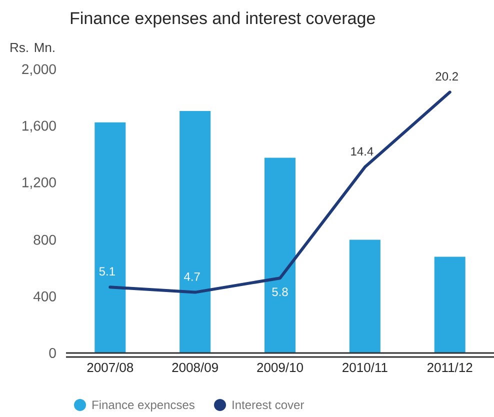  What do you see at coordinates (45, 239) in the screenshot?
I see `y-tick-label: 800` at bounding box center [45, 239].